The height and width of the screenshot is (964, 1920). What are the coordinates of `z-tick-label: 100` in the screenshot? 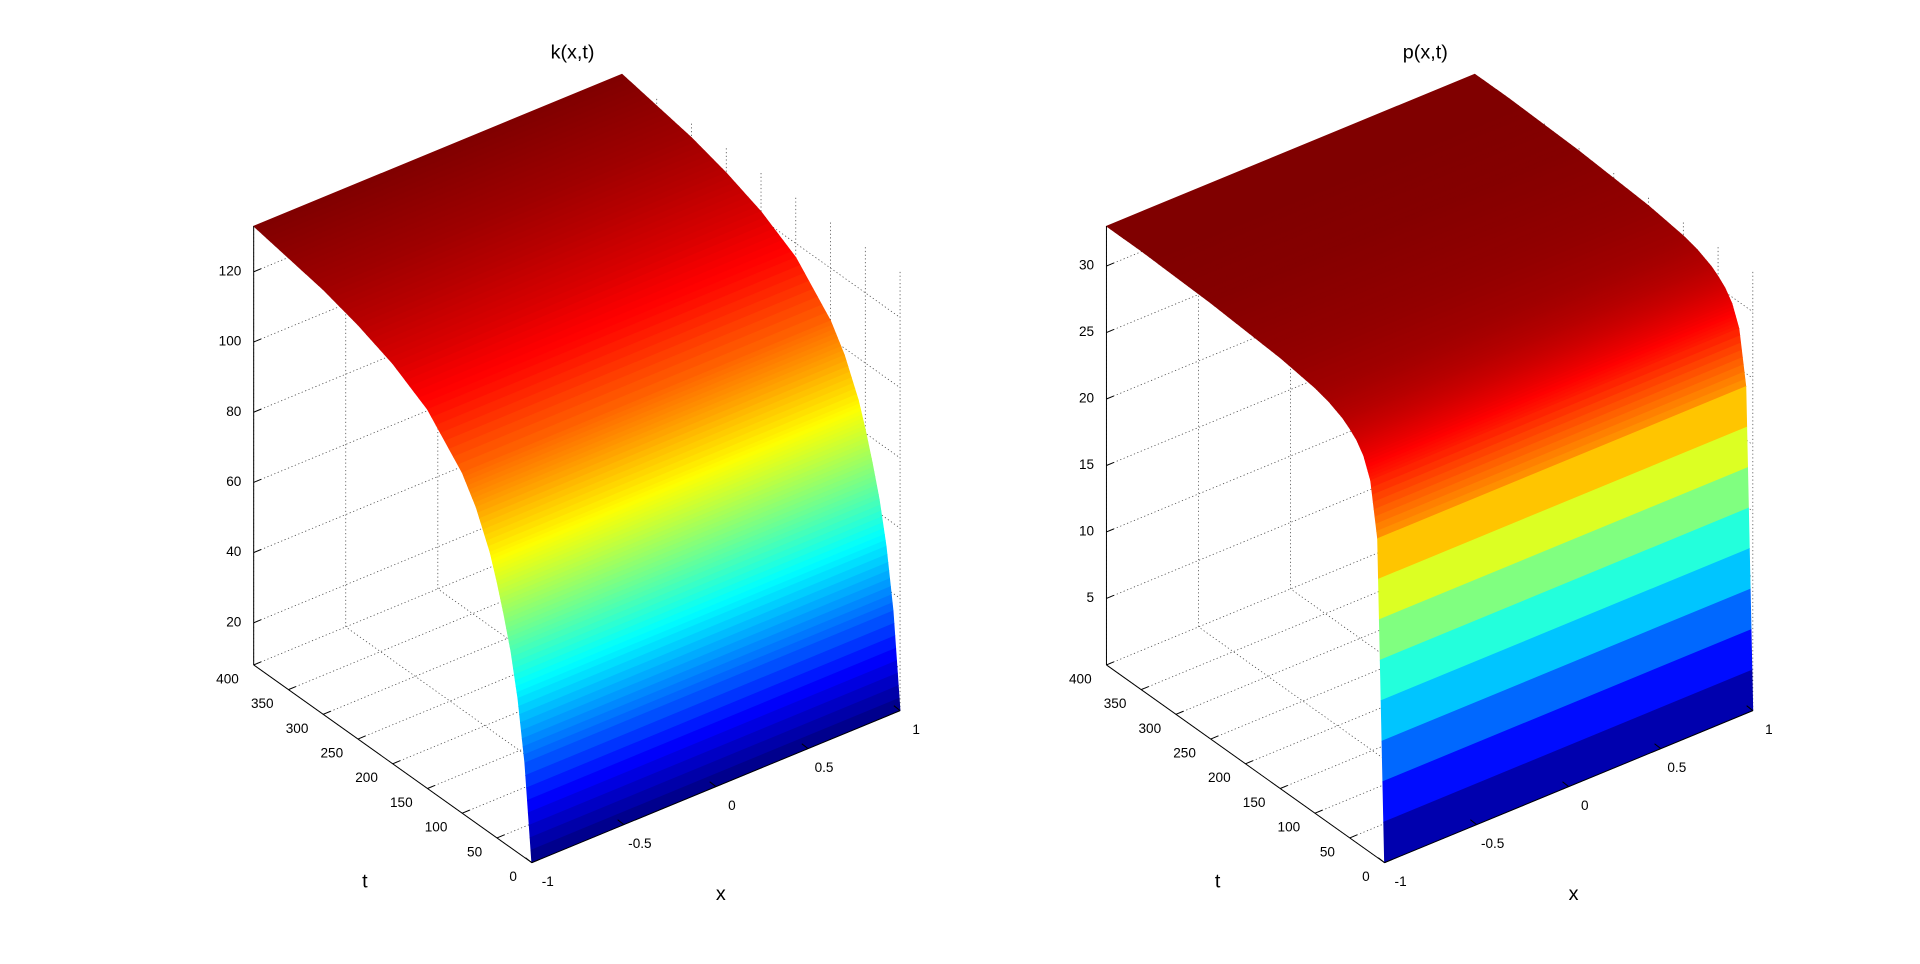 It's located at (230, 341).